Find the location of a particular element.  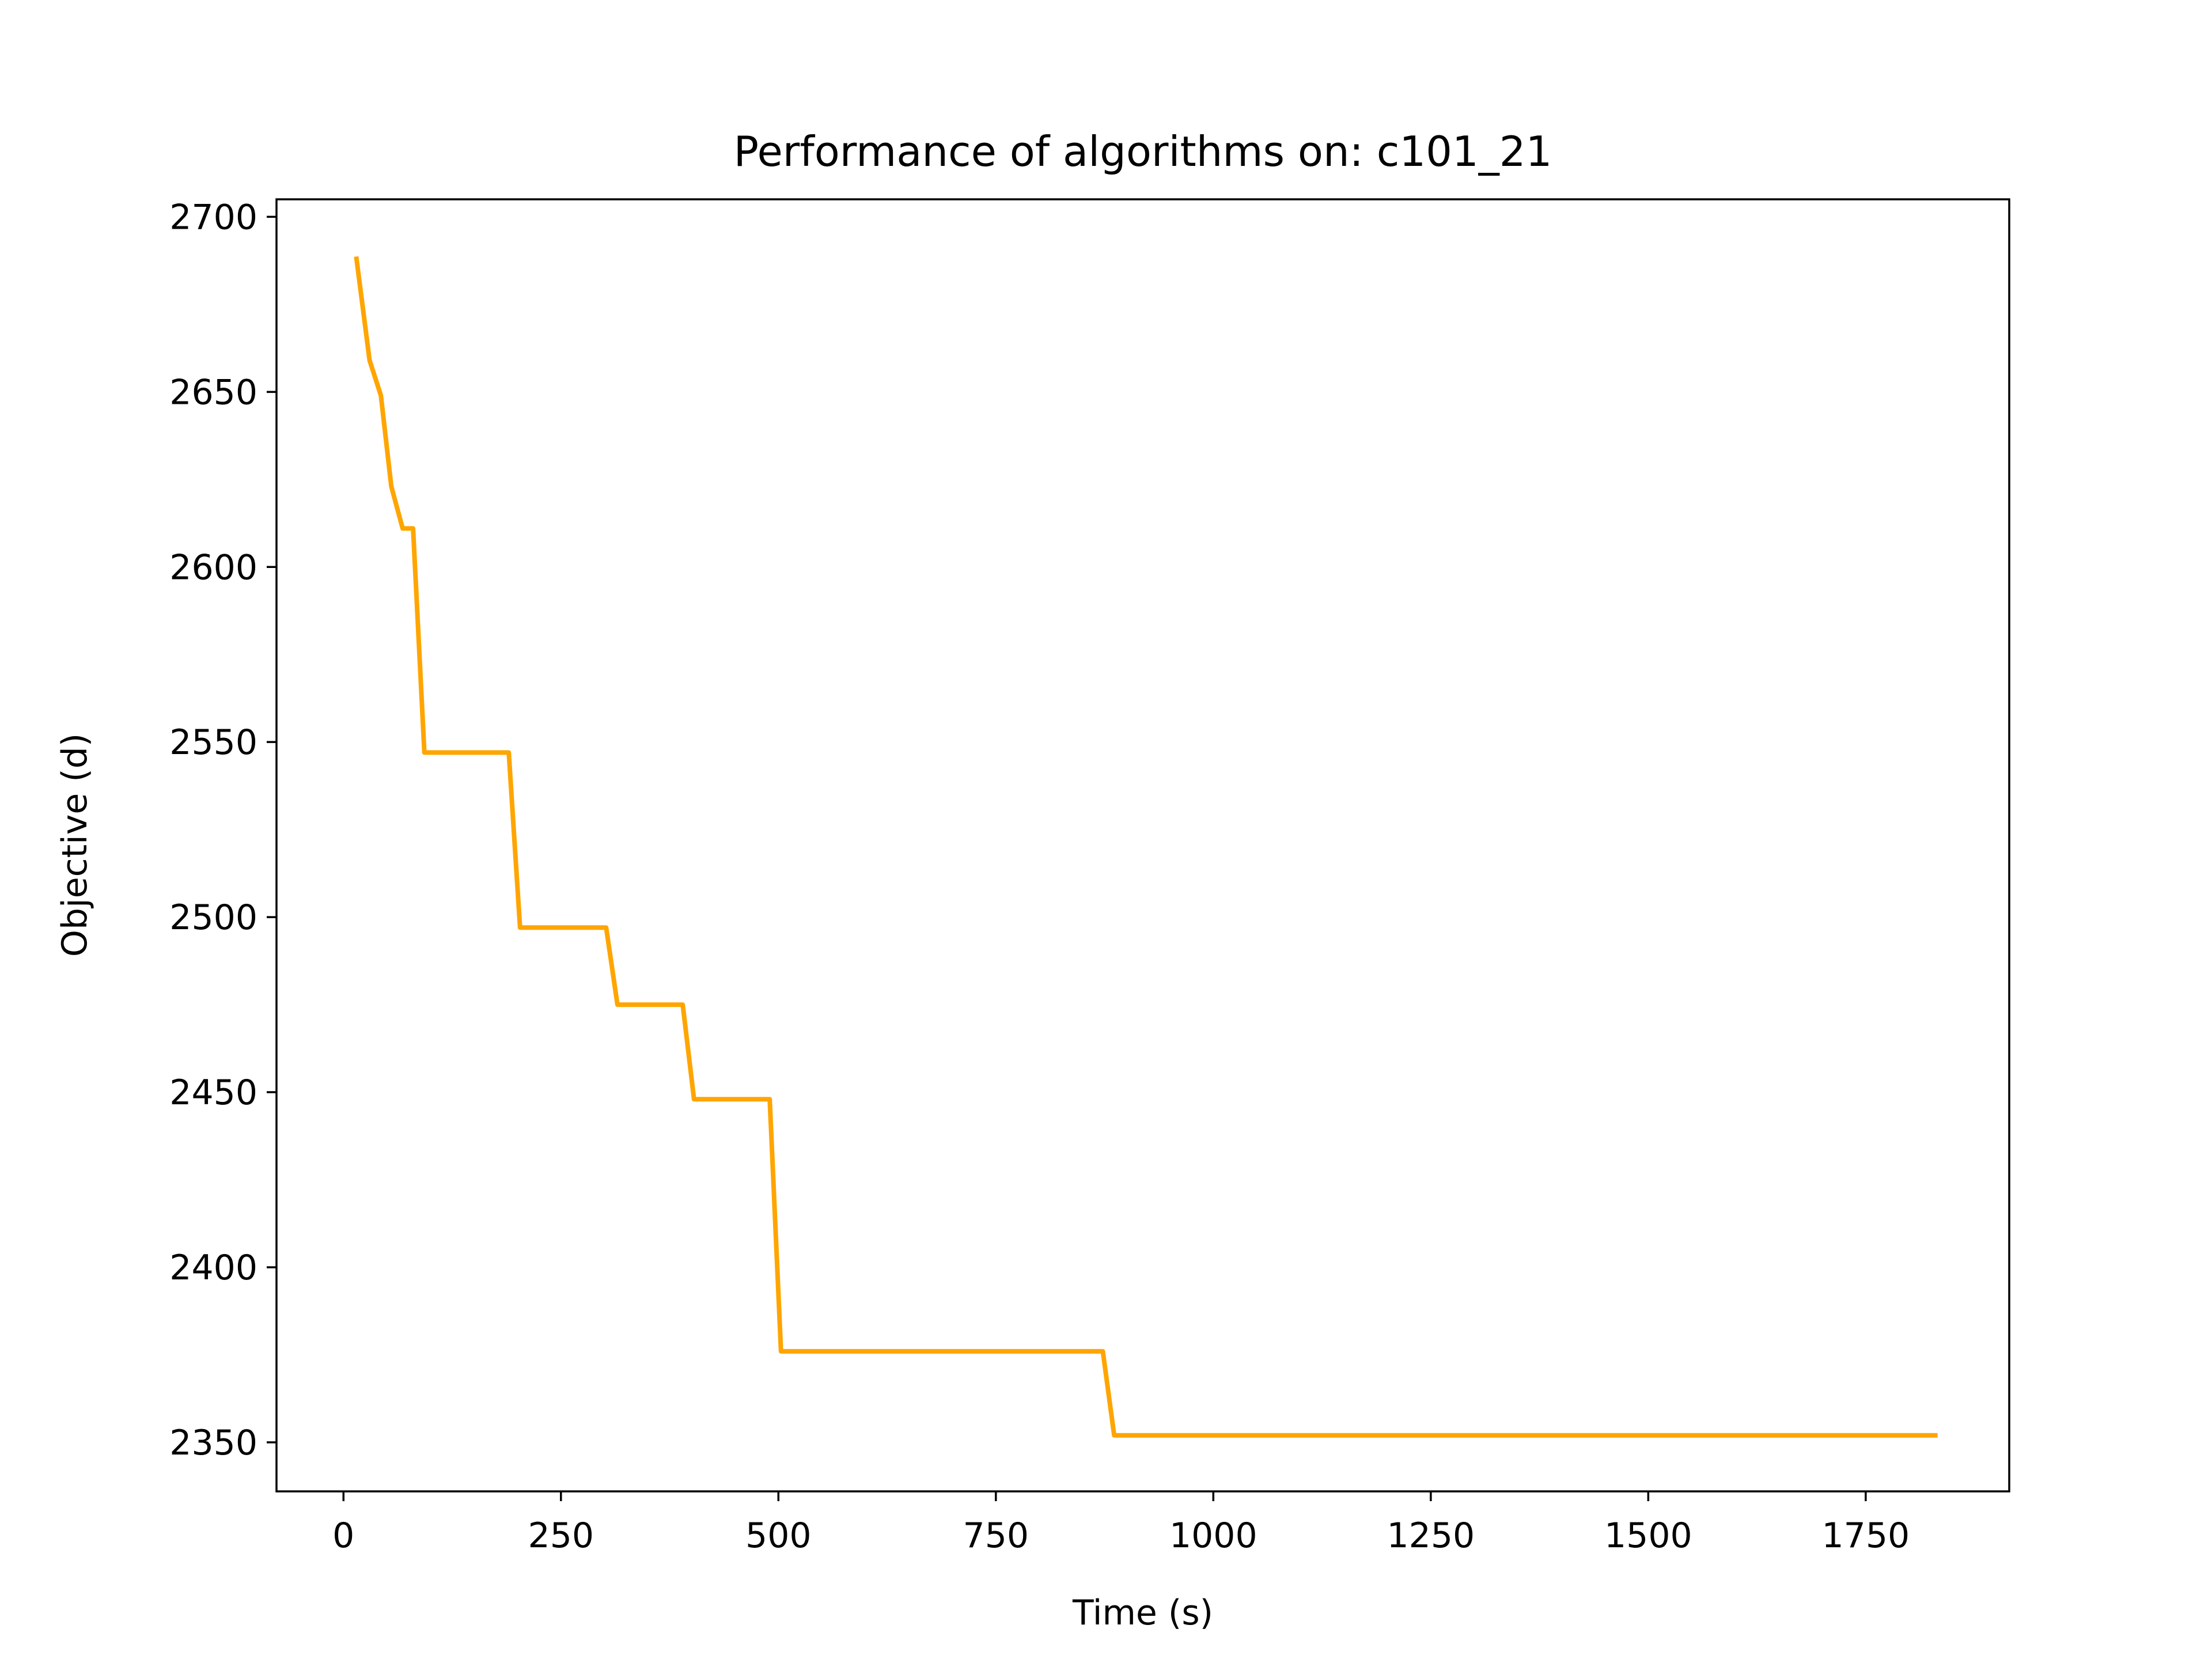

y-tick-label: 2700 is located at coordinates (213, 217).